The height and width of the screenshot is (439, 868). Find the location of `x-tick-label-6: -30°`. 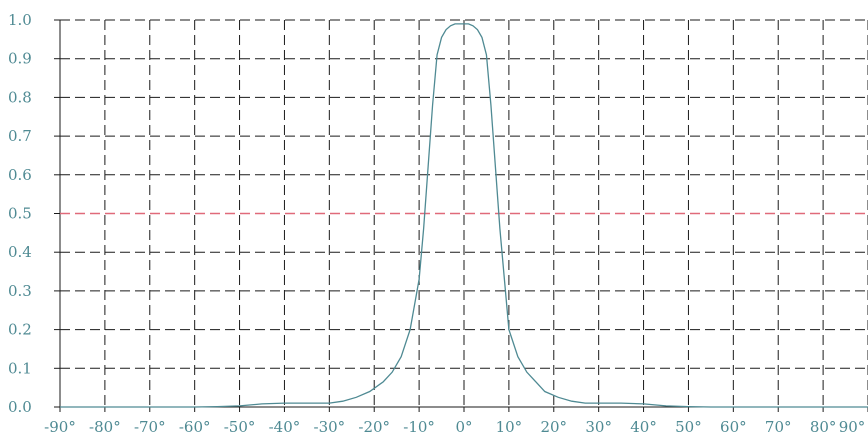

x-tick-label-6: -30° is located at coordinates (330, 427).